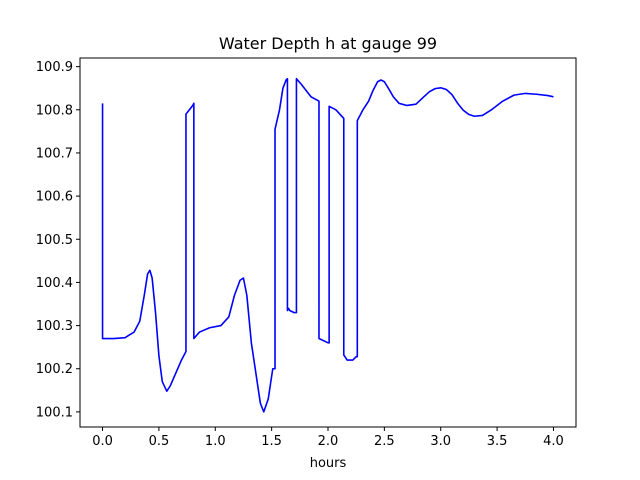 The width and height of the screenshot is (640, 480). What do you see at coordinates (54, 326) in the screenshot?
I see `y-tick-label: 100.3` at bounding box center [54, 326].